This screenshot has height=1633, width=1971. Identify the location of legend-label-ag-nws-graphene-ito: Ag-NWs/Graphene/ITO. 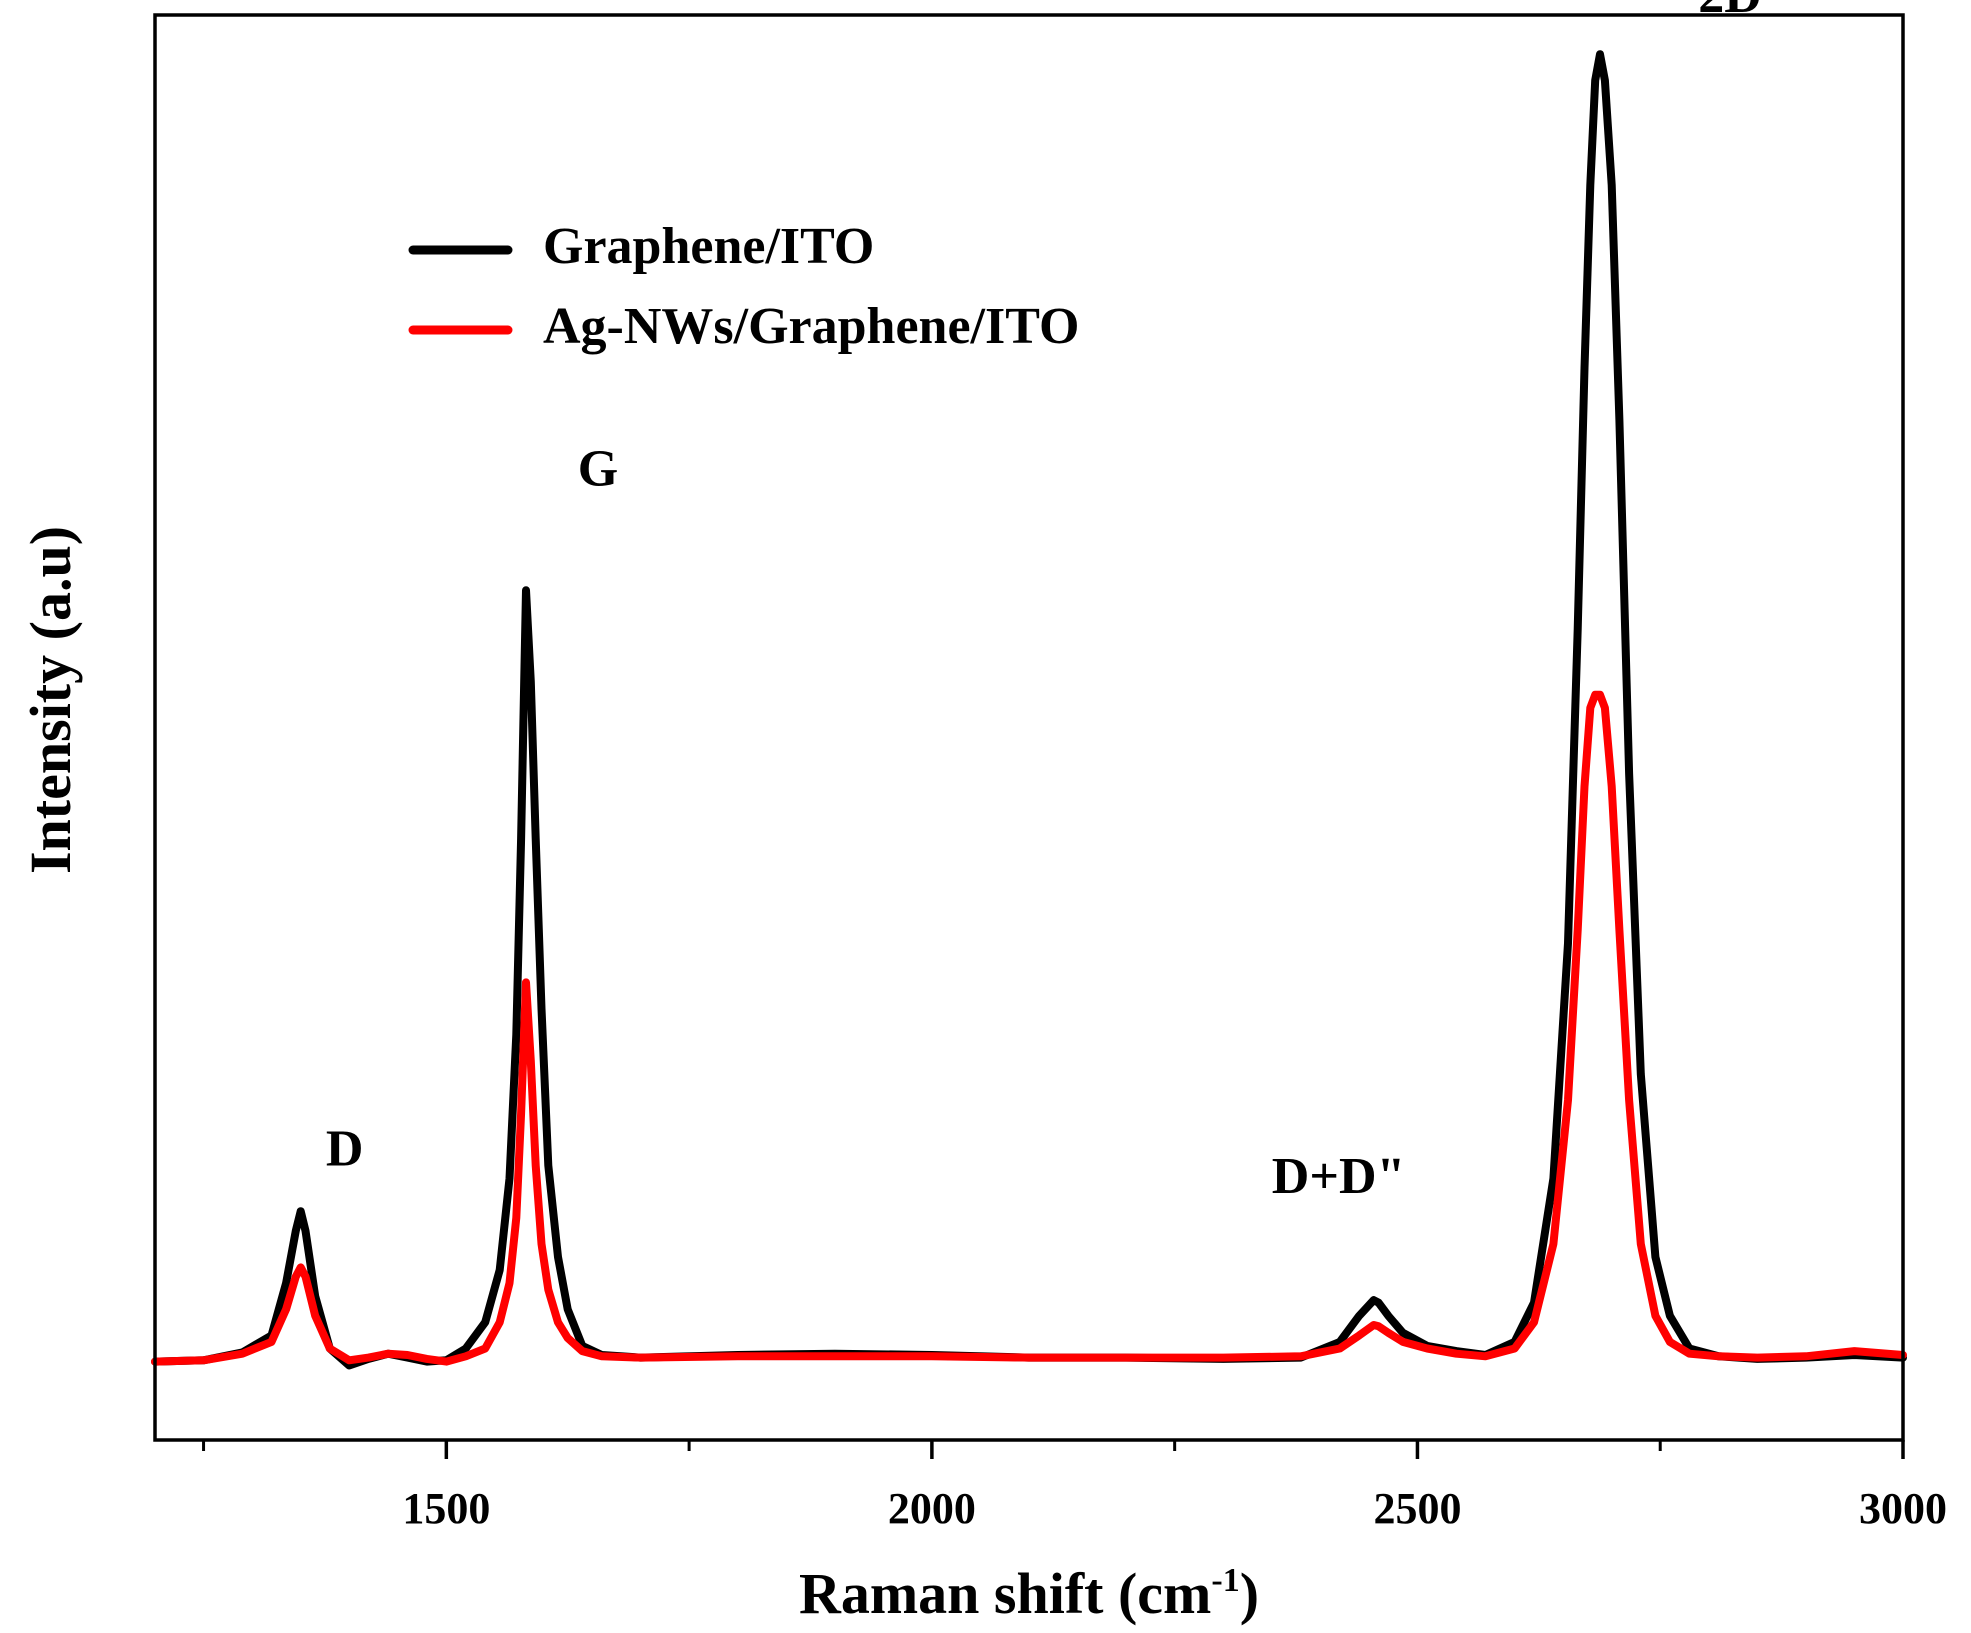
(811, 326).